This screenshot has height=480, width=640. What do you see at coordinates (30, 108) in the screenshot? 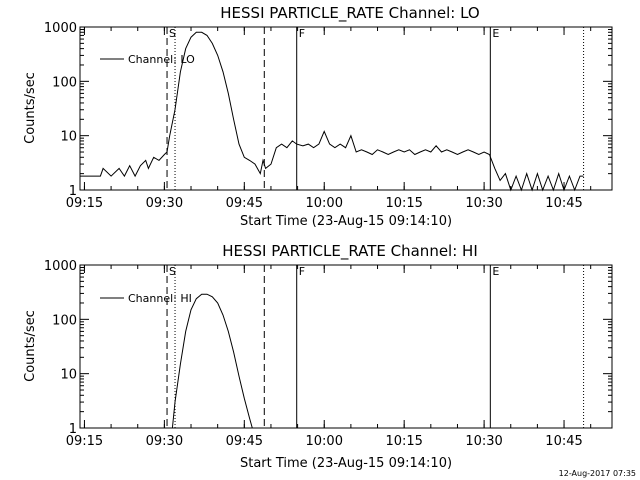
I see `y-axis-label-lo: Counts/sec` at bounding box center [30, 108].